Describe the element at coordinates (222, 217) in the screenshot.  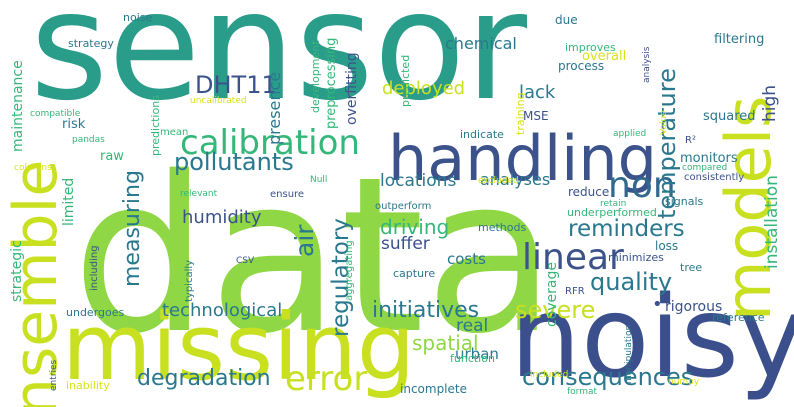
I see `word-humidity: humidity` at that location.